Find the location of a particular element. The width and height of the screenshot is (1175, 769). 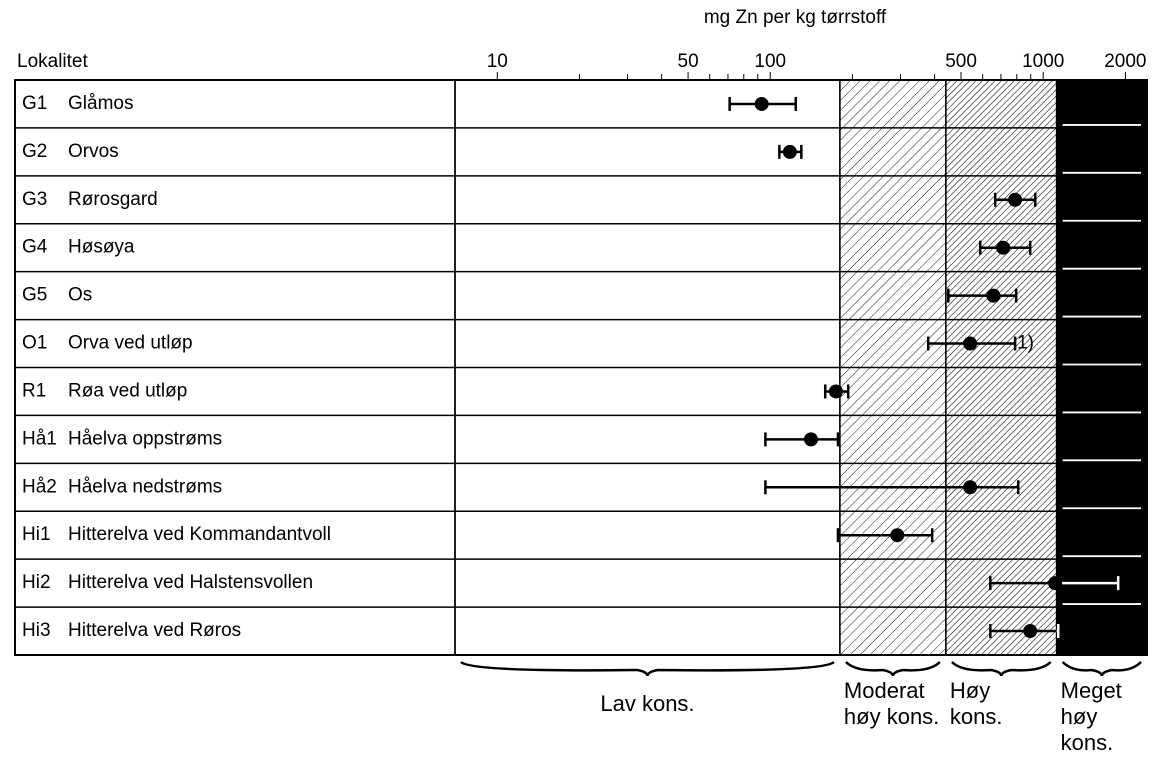

row-label: Rørosgard is located at coordinates (113, 199).